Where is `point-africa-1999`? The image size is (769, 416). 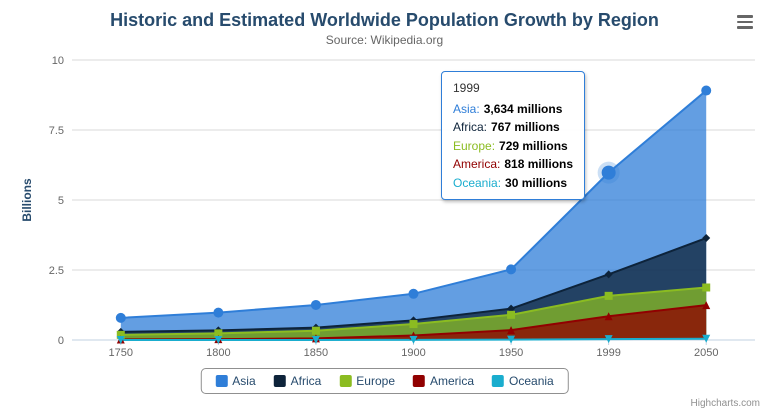
point-africa-1999 is located at coordinates (608, 274).